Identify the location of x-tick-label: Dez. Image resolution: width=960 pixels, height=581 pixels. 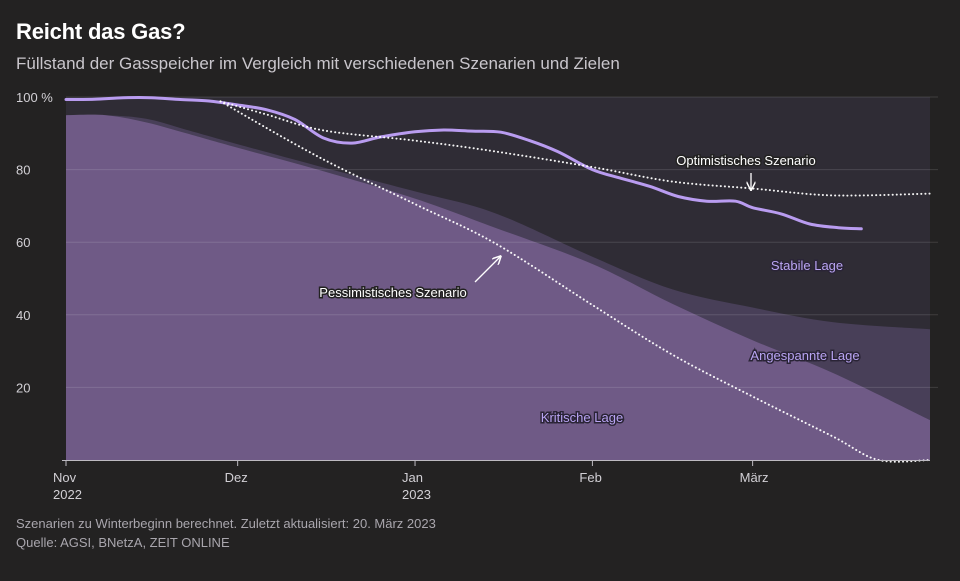
(236, 477).